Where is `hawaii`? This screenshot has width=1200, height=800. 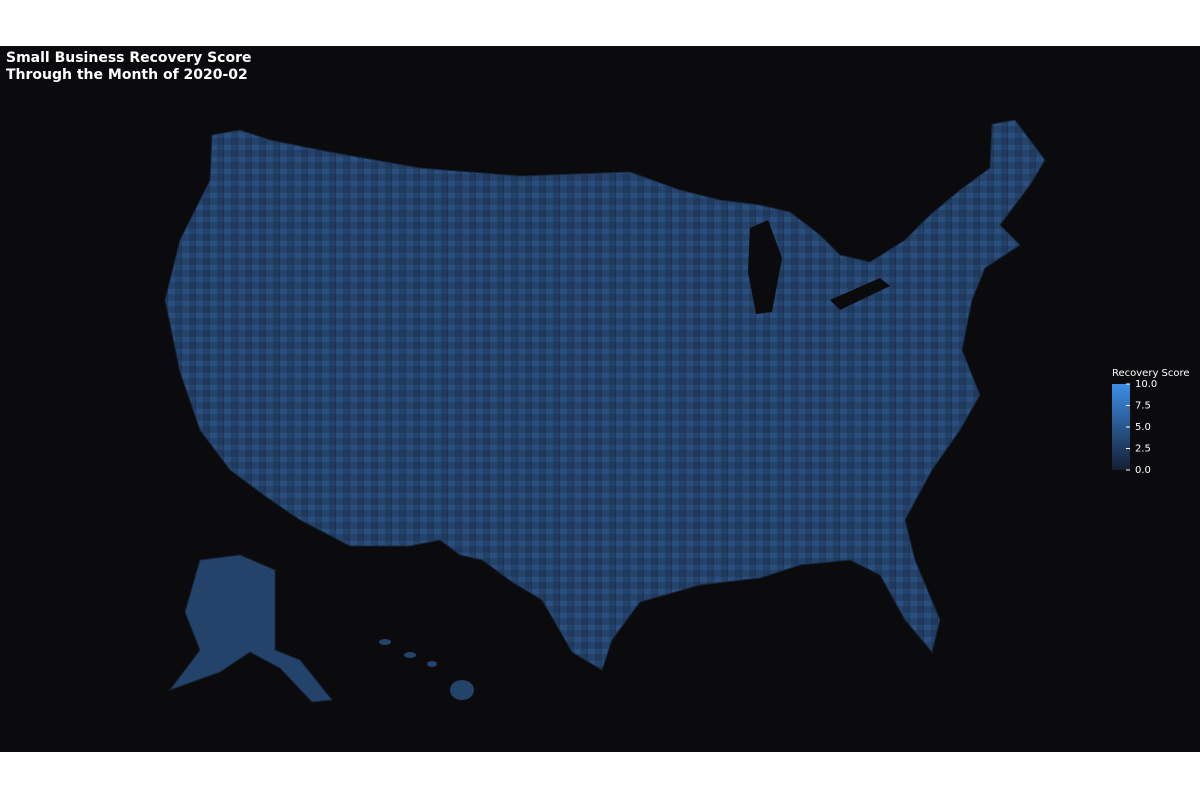
hawaii is located at coordinates (426, 669).